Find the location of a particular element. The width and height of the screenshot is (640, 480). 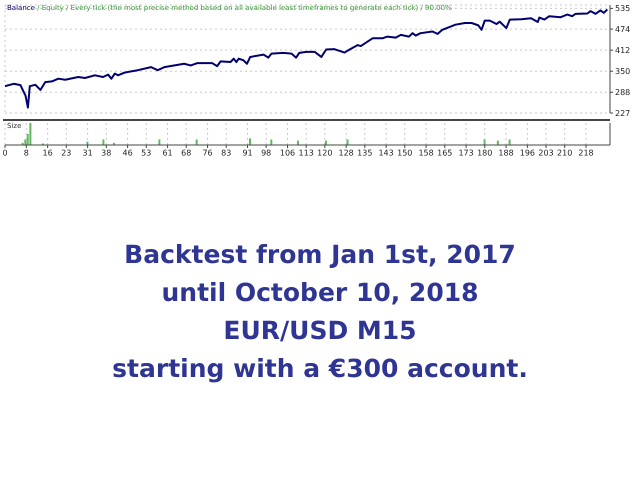

x-tick-label: 218 is located at coordinates (586, 153).